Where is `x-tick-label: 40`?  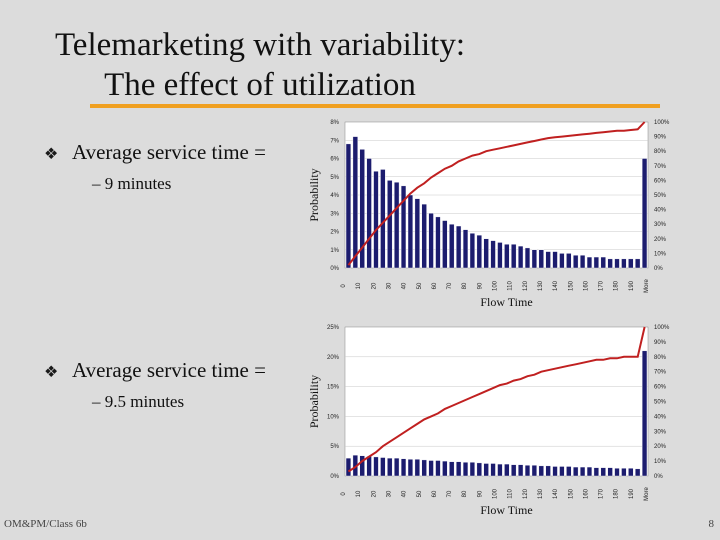
x-tick-label: 40 is located at coordinates (405, 285).